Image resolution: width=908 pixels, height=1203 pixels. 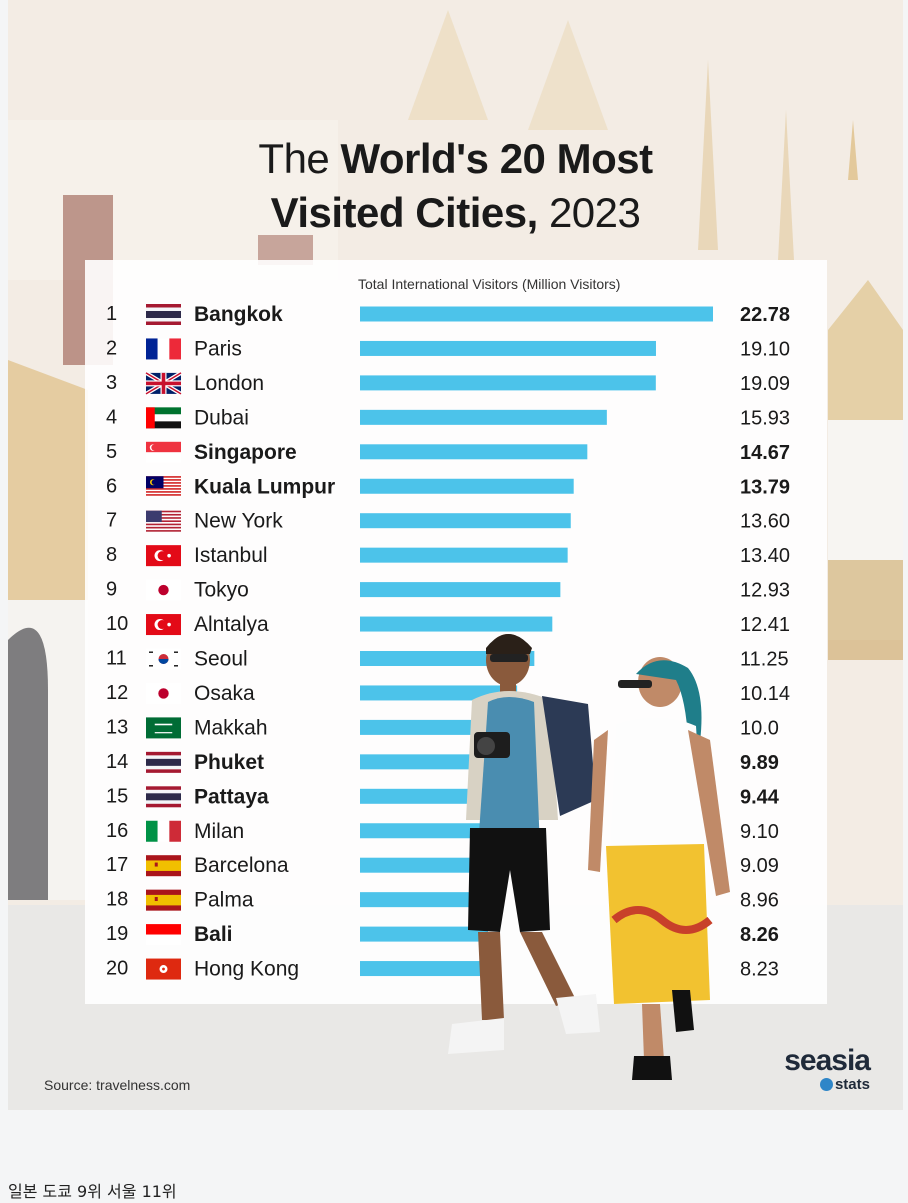 What do you see at coordinates (765, 556) in the screenshot?
I see `value-label: 13.40` at bounding box center [765, 556].